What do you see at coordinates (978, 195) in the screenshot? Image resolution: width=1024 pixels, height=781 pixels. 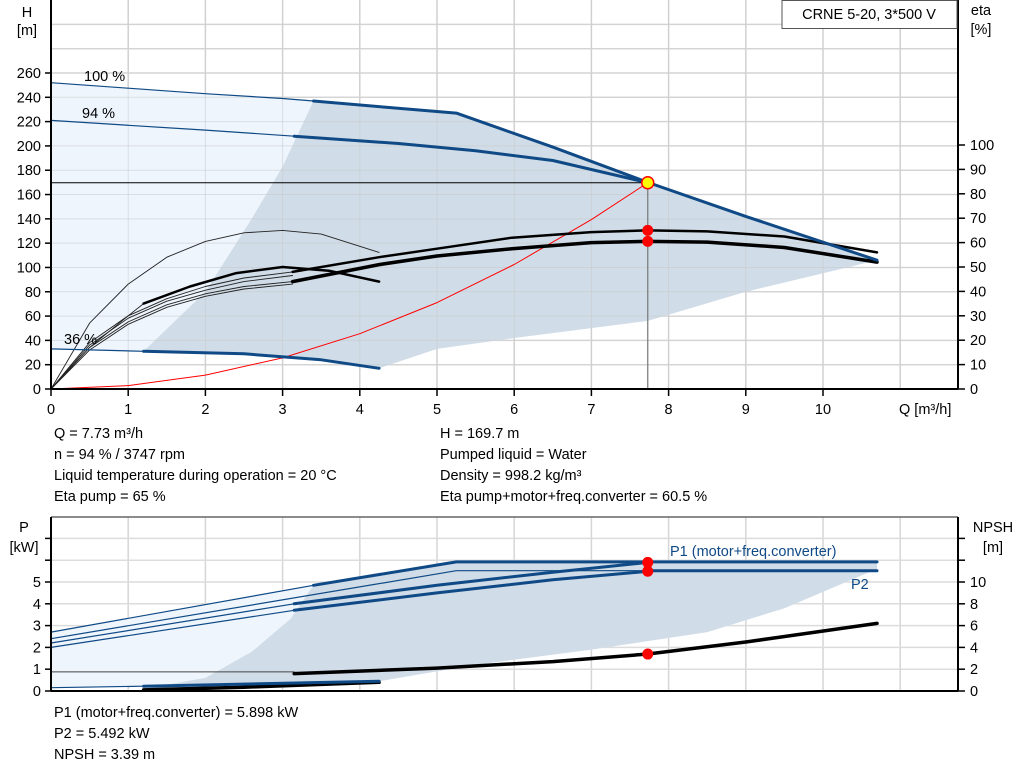 I see `y2-tick-label: 80` at bounding box center [978, 195].